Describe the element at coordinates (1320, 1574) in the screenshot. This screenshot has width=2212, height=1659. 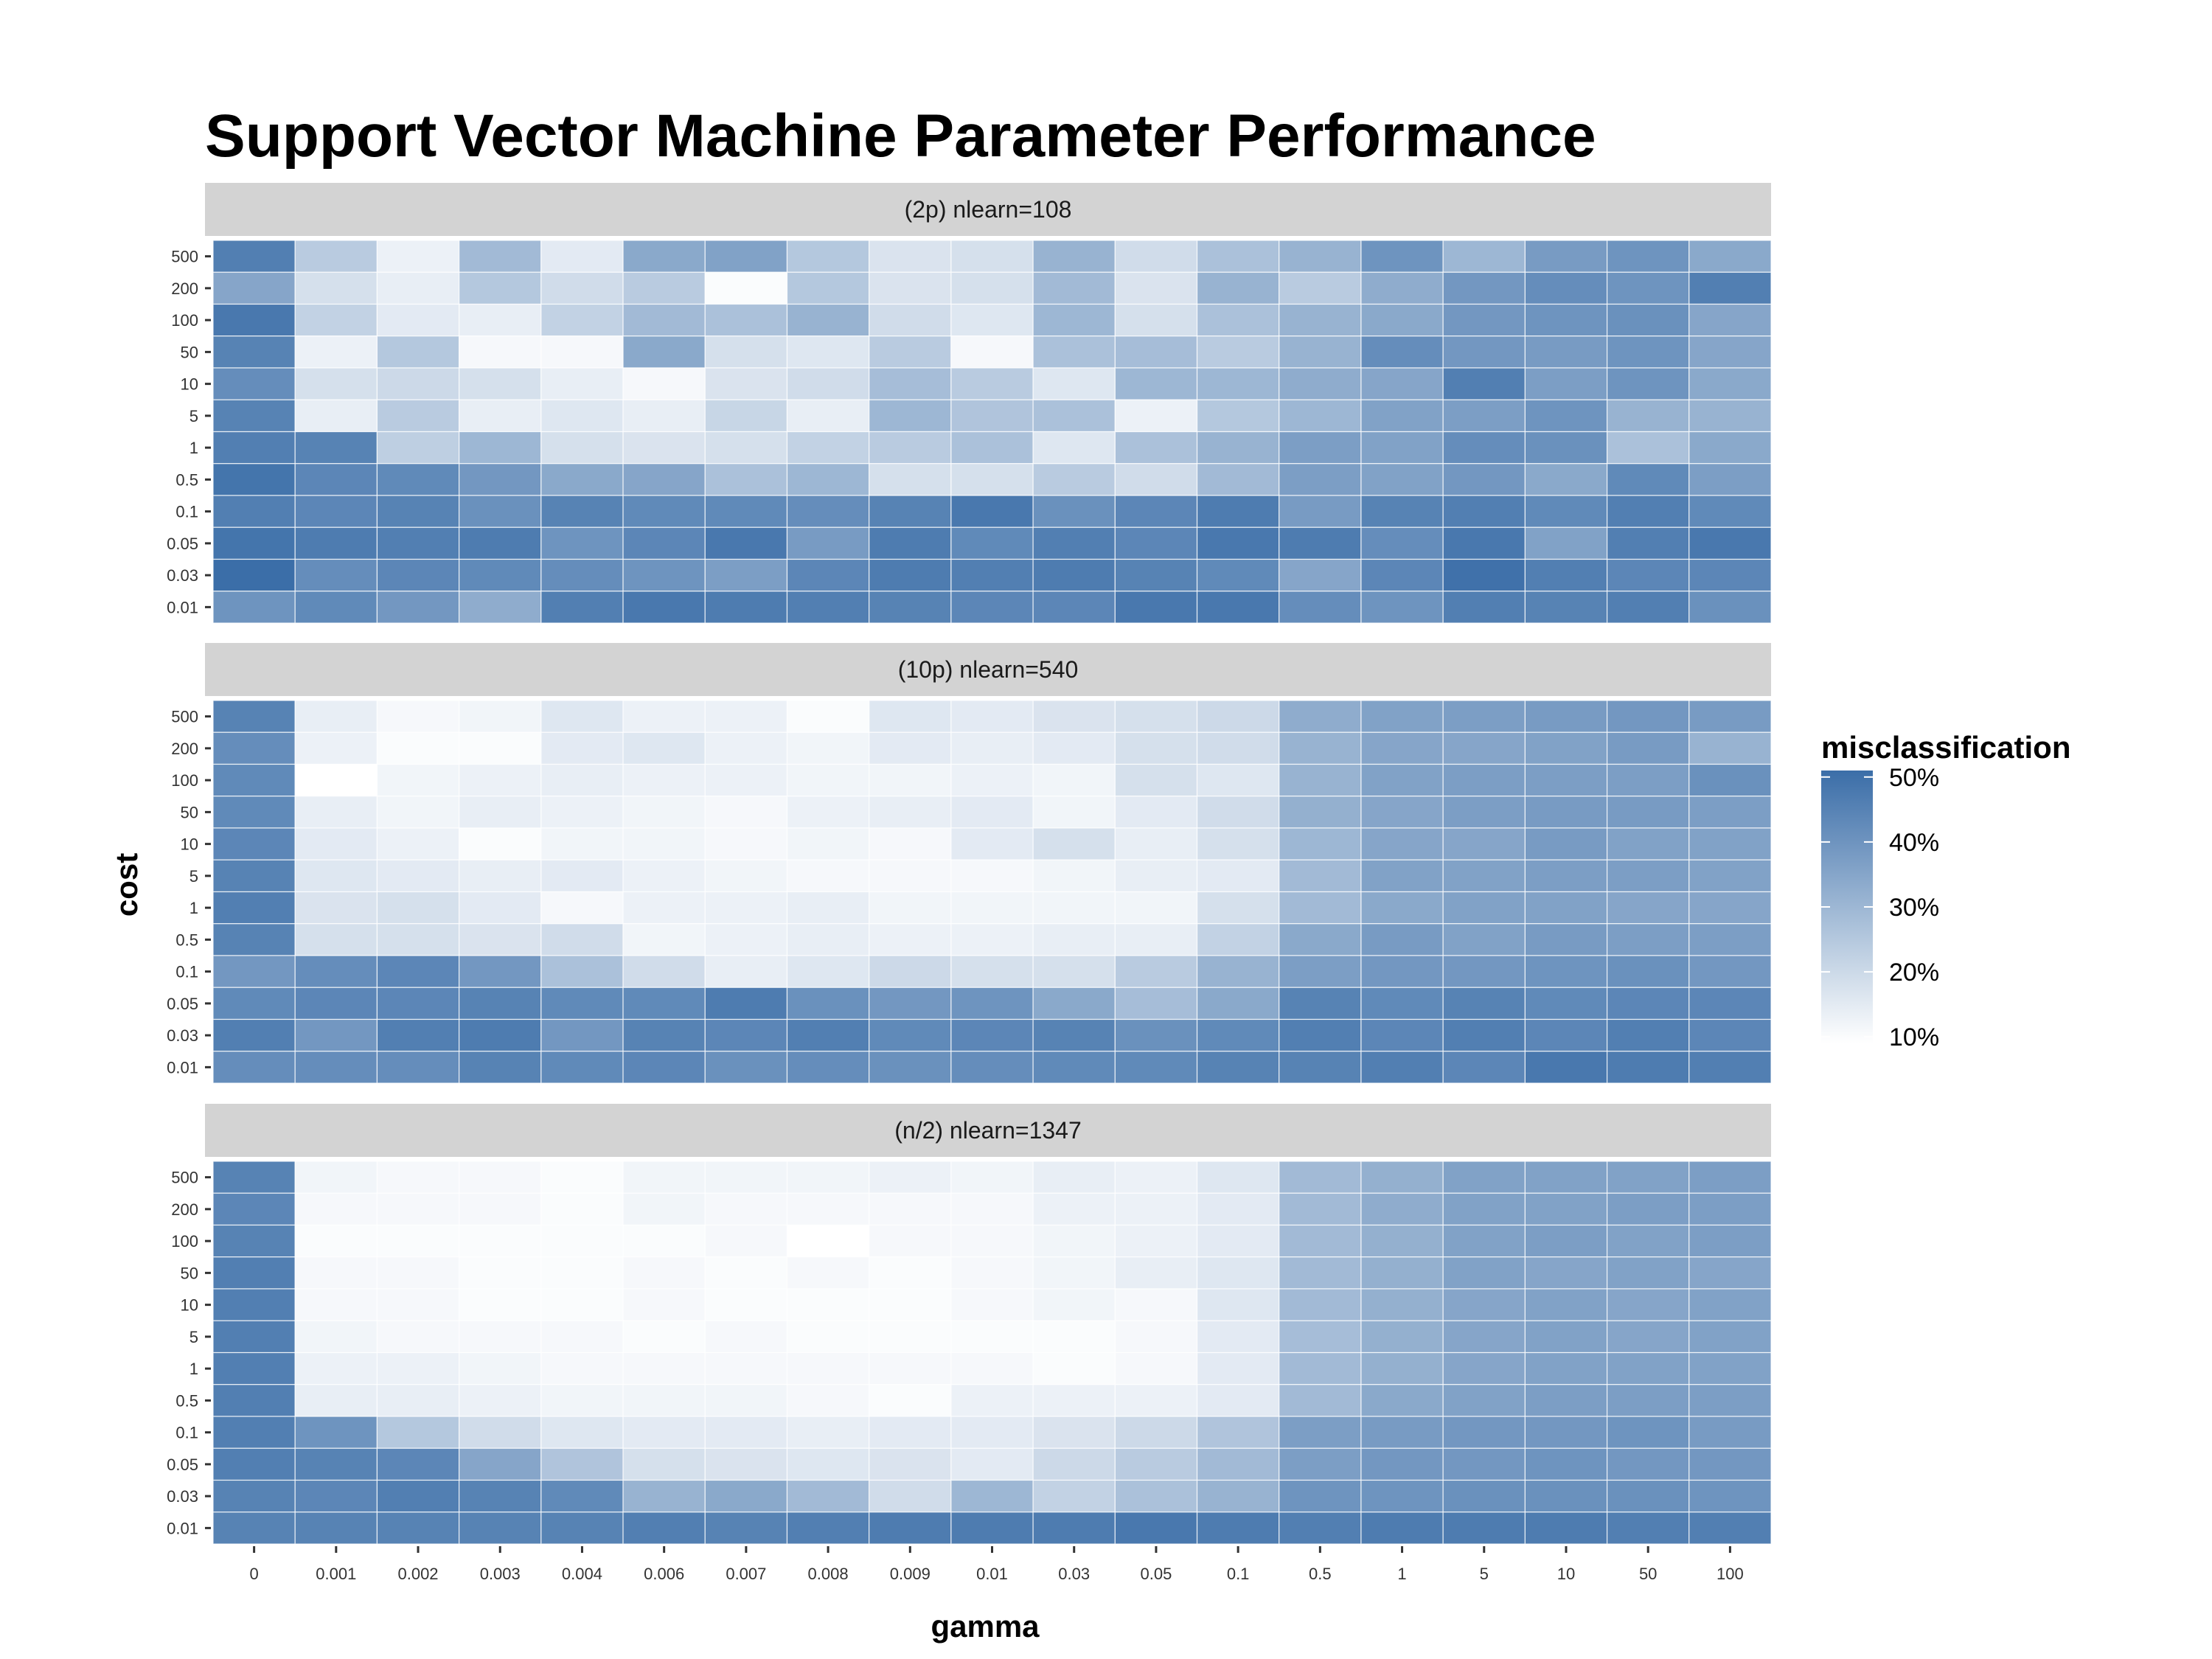
I see `x-tick-label: 0.5` at that location.